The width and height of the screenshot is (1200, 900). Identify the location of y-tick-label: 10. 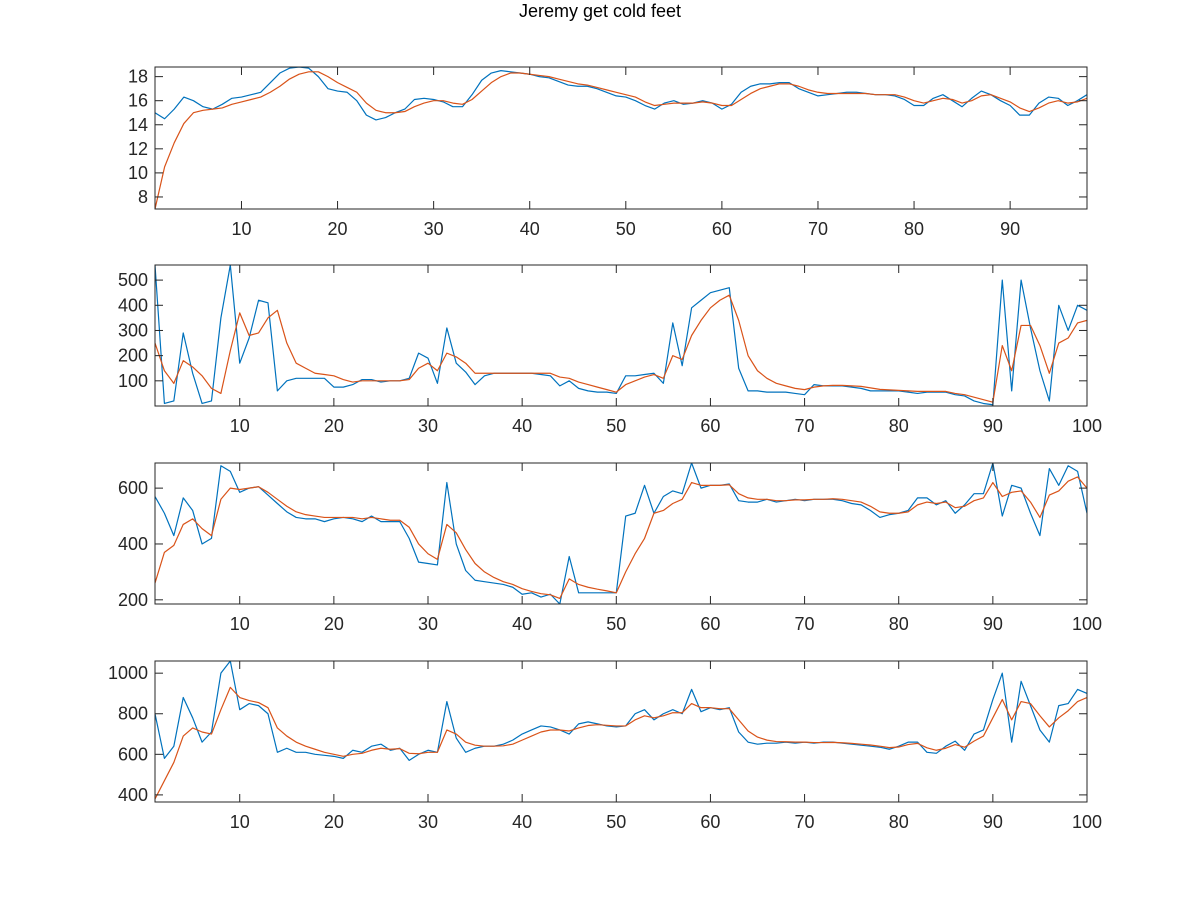
(138, 173).